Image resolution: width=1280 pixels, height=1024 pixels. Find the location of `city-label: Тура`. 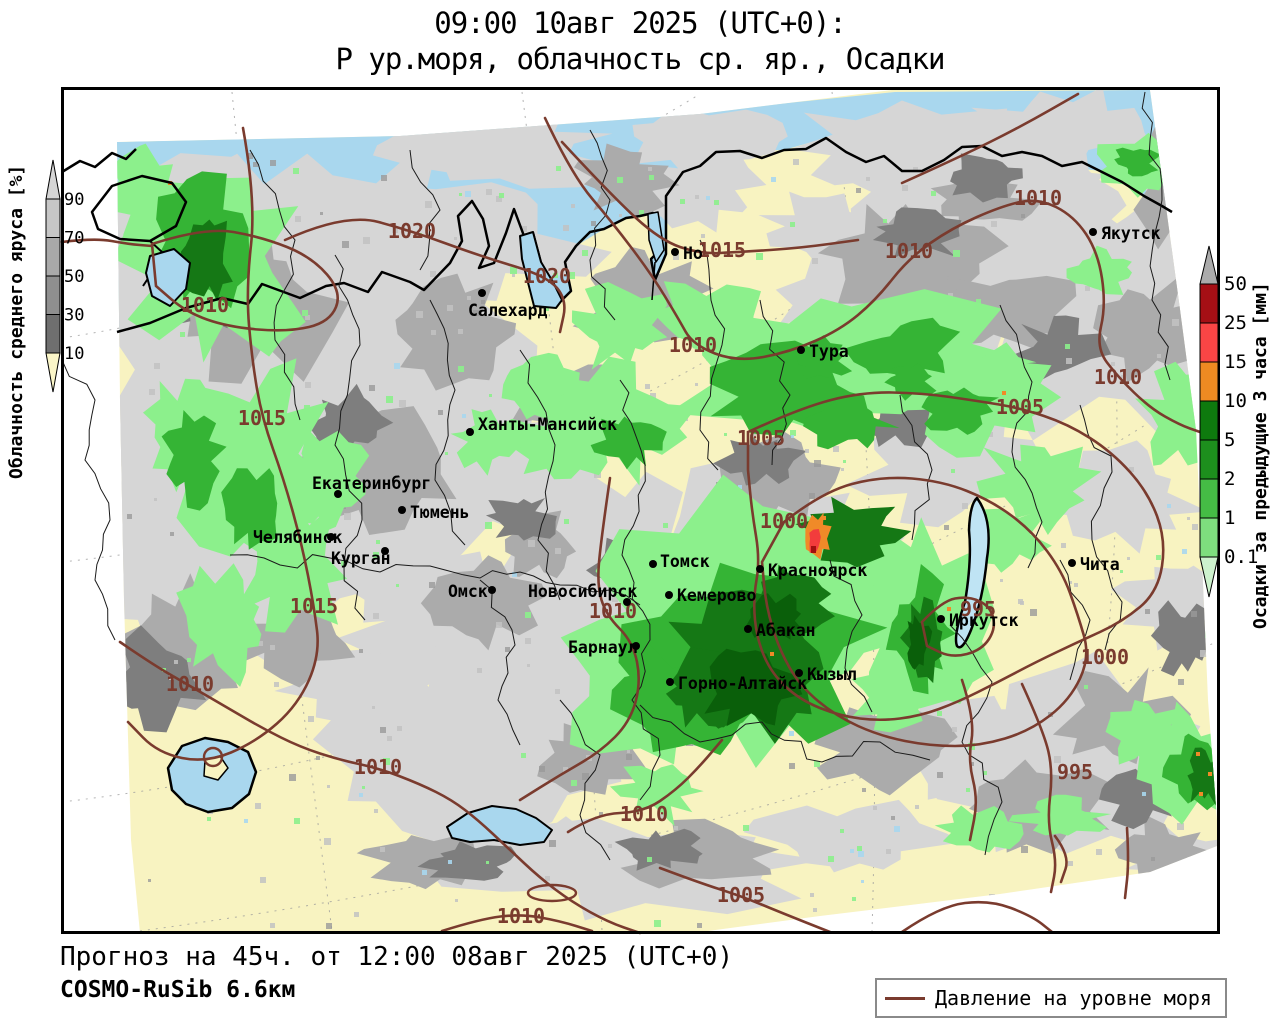

city-label: Тура is located at coordinates (829, 351).